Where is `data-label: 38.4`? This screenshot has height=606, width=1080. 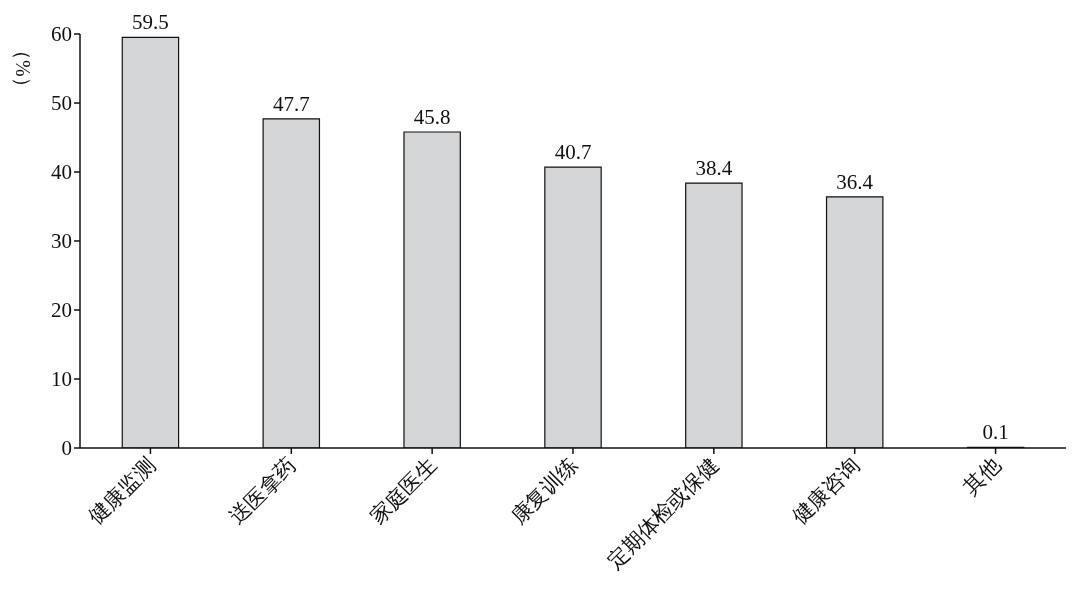
data-label: 38.4 is located at coordinates (714, 168).